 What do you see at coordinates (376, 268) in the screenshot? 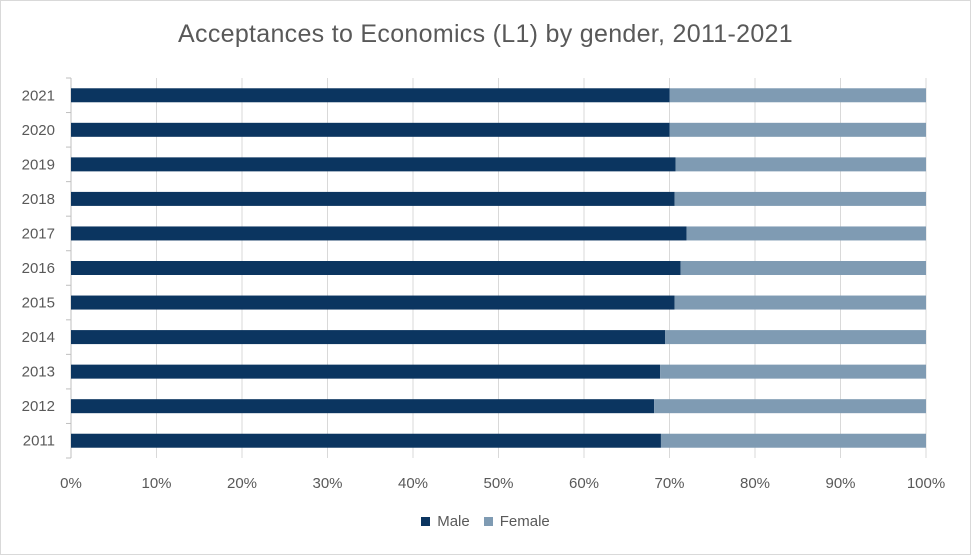
I see `bar-male-2016` at bounding box center [376, 268].